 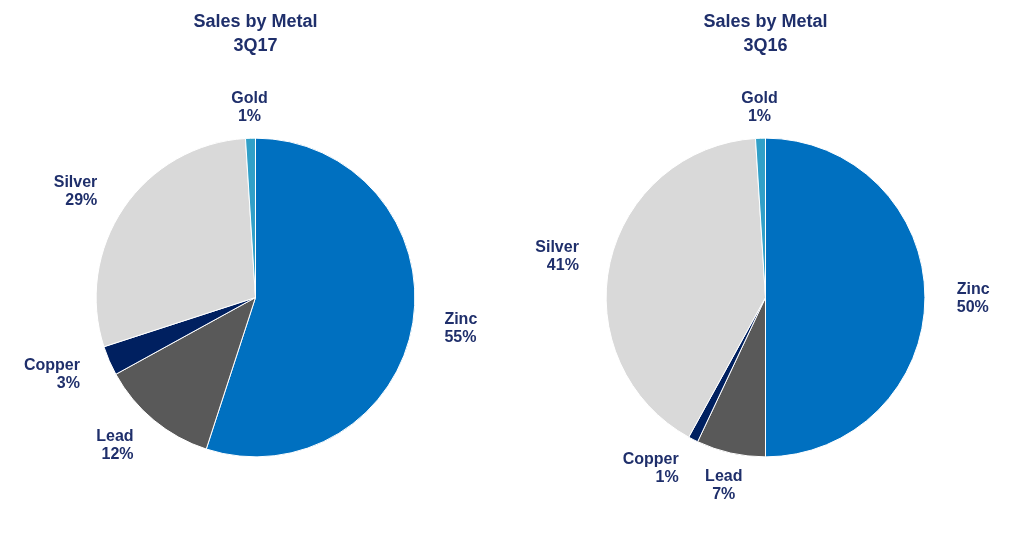 I want to click on data-label: 55%, so click(x=460, y=336).